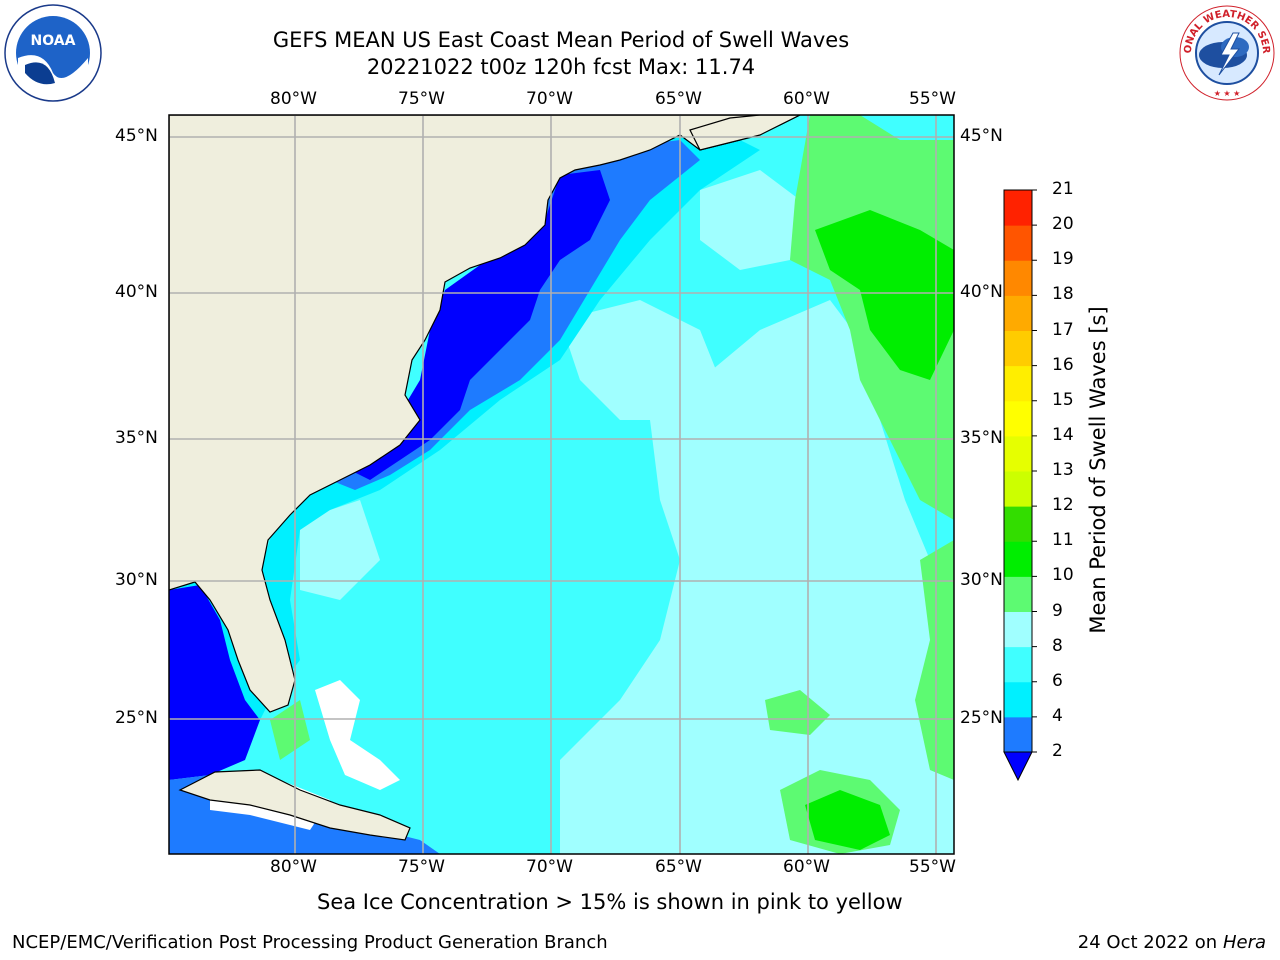  Describe the element at coordinates (797, 712) in the screenshot. I see `region-10-11-s` at that location.